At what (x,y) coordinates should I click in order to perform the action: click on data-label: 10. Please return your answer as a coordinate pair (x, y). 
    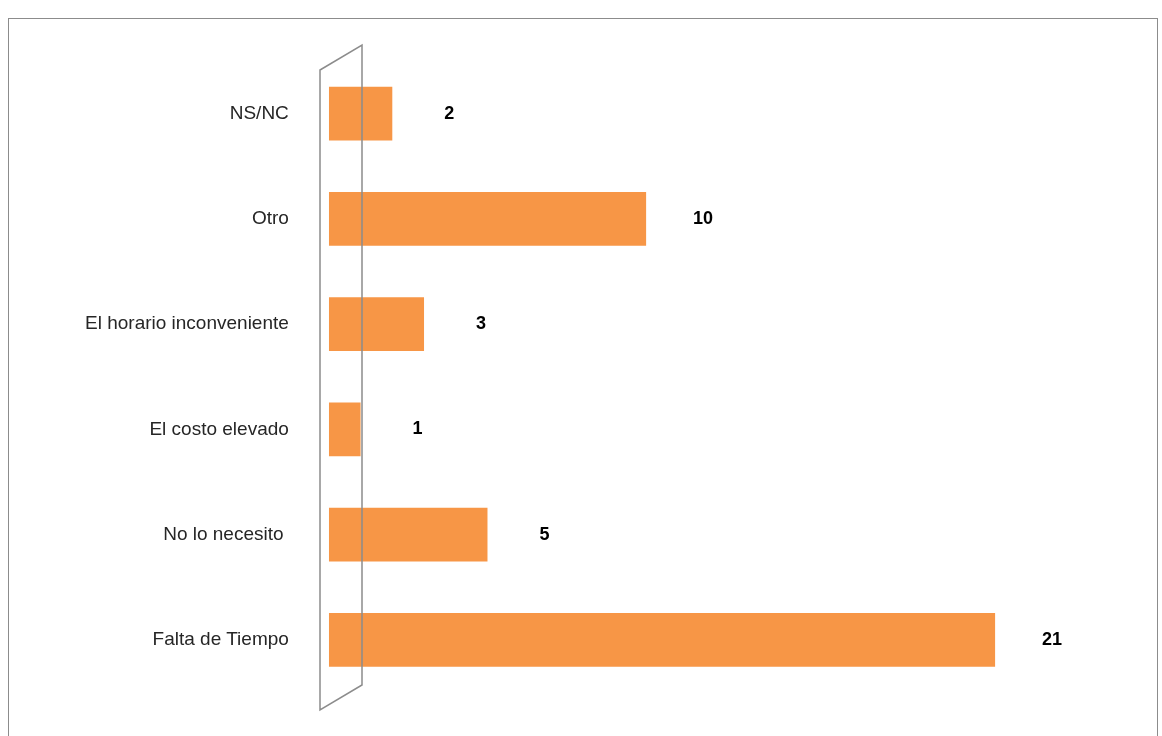
    Looking at the image, I should click on (703, 217).